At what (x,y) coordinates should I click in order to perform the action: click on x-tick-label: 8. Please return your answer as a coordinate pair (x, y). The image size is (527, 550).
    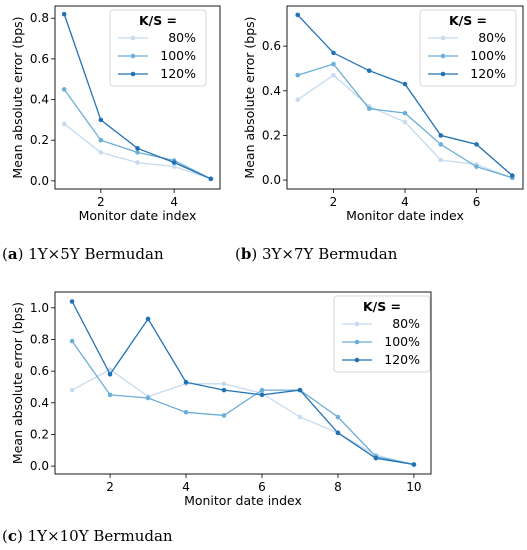
    Looking at the image, I should click on (338, 487).